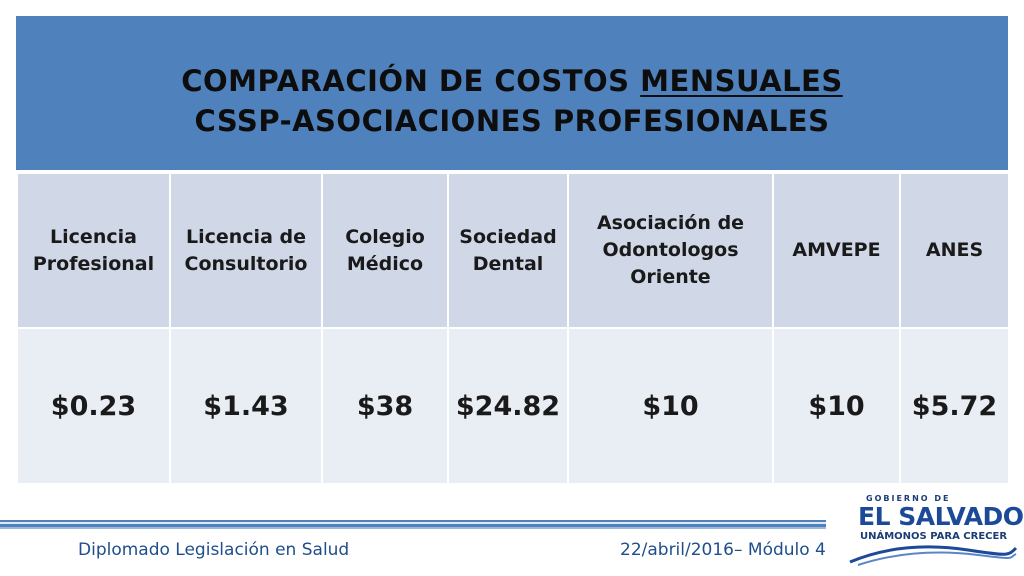 The width and height of the screenshot is (1024, 576). What do you see at coordinates (954, 250) in the screenshot?
I see `header-cell: ANES` at bounding box center [954, 250].